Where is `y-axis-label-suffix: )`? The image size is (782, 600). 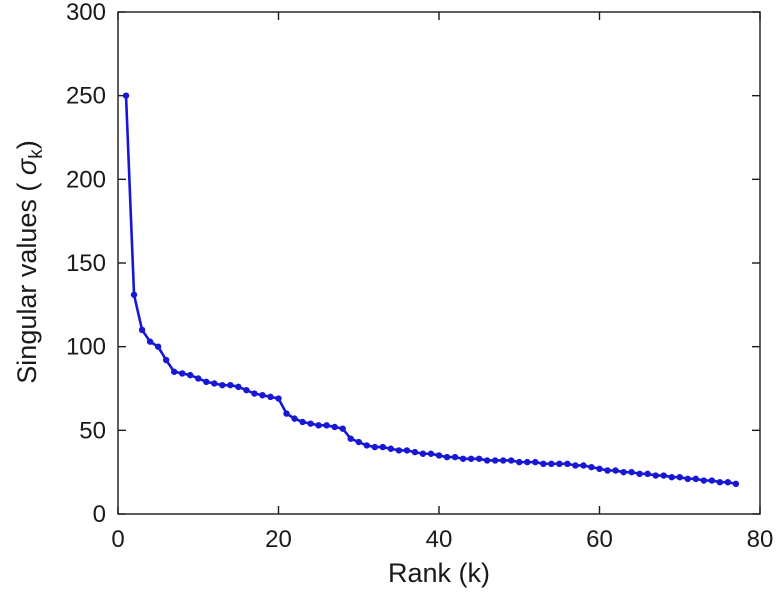 y-axis-label-suffix: ) is located at coordinates (27, 145).